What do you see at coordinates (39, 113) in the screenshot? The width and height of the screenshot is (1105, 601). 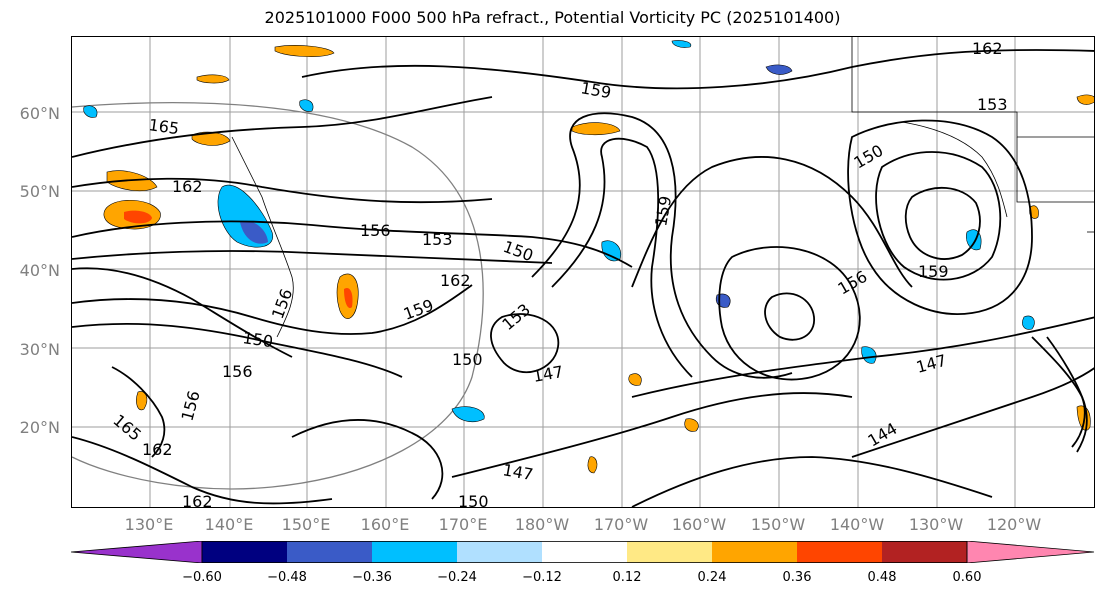 I see `lat-label-60n: 60°N` at bounding box center [39, 113].